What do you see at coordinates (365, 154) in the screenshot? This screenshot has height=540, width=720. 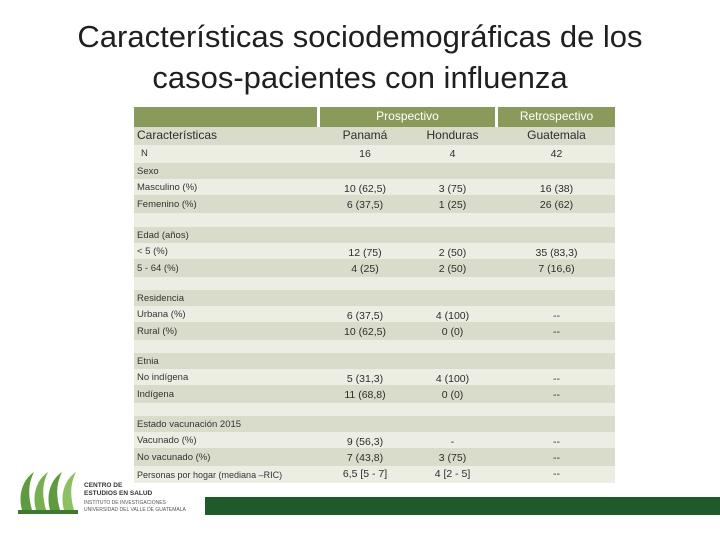 I see `n-panama: 16` at bounding box center [365, 154].